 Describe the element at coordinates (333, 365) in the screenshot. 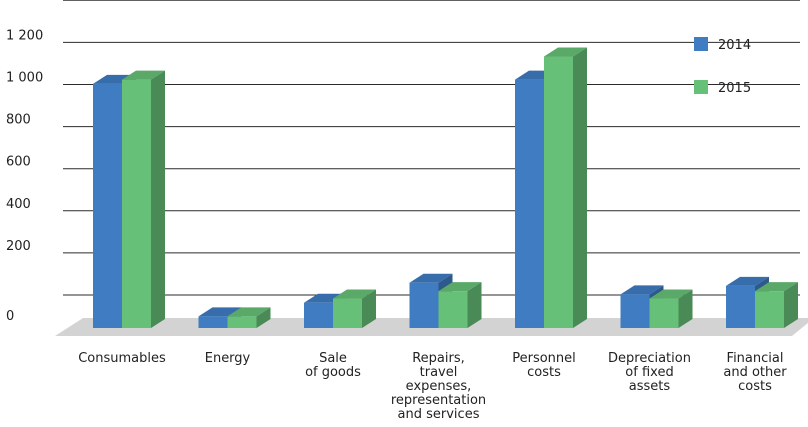

I see `x-category-label: Sale of goods` at that location.